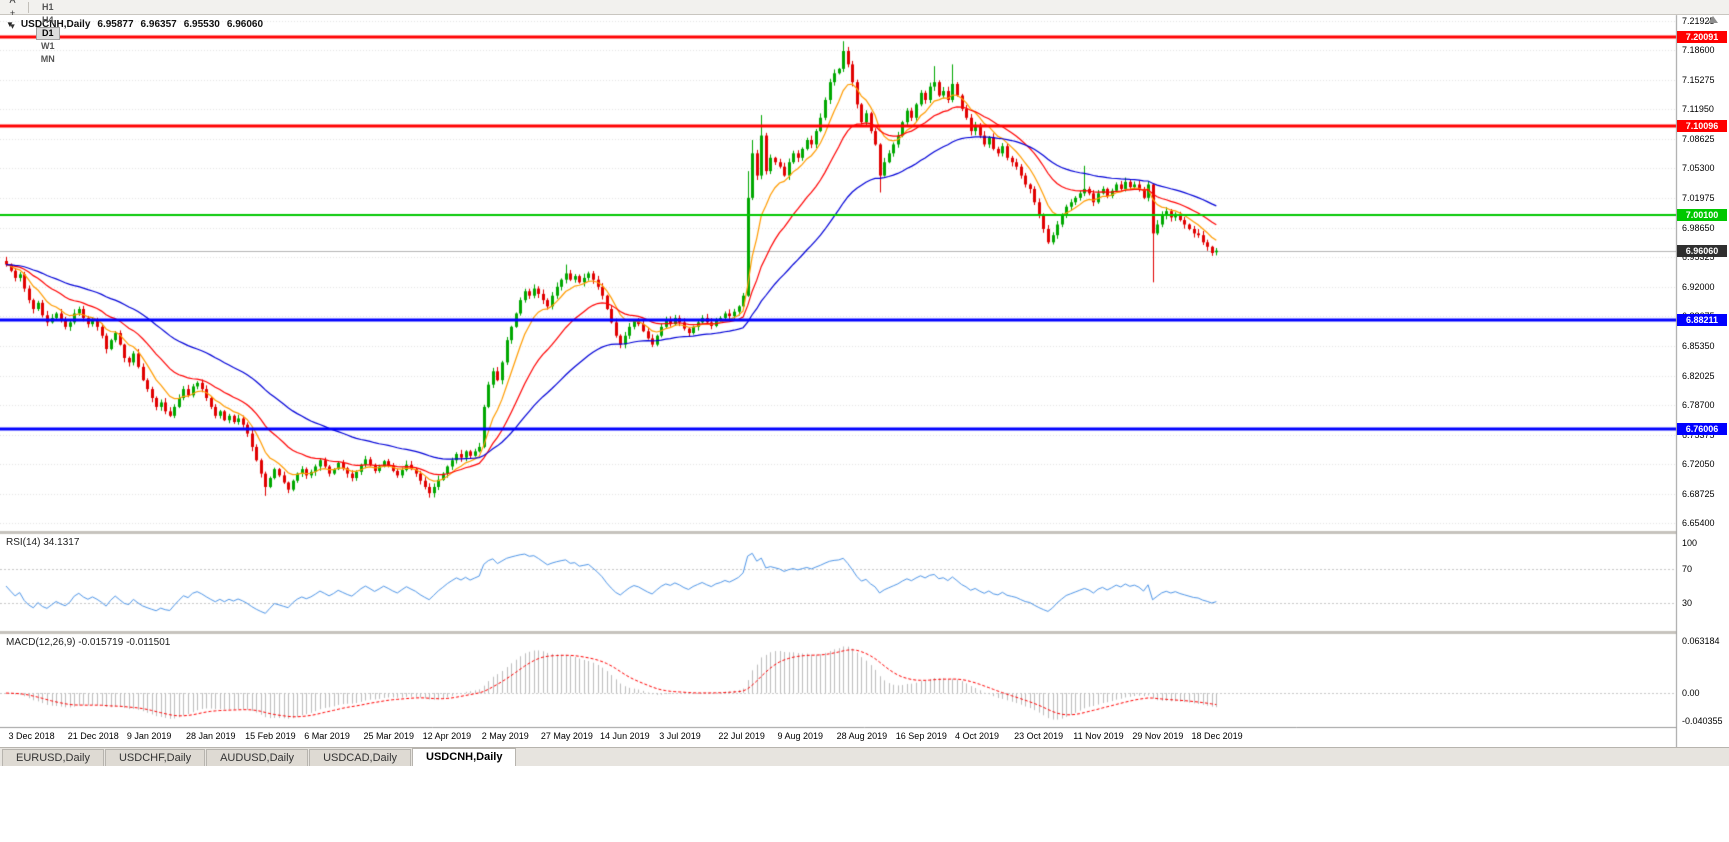  I want to click on chart-tab-eurusd: EURUSD,Daily, so click(53, 757).